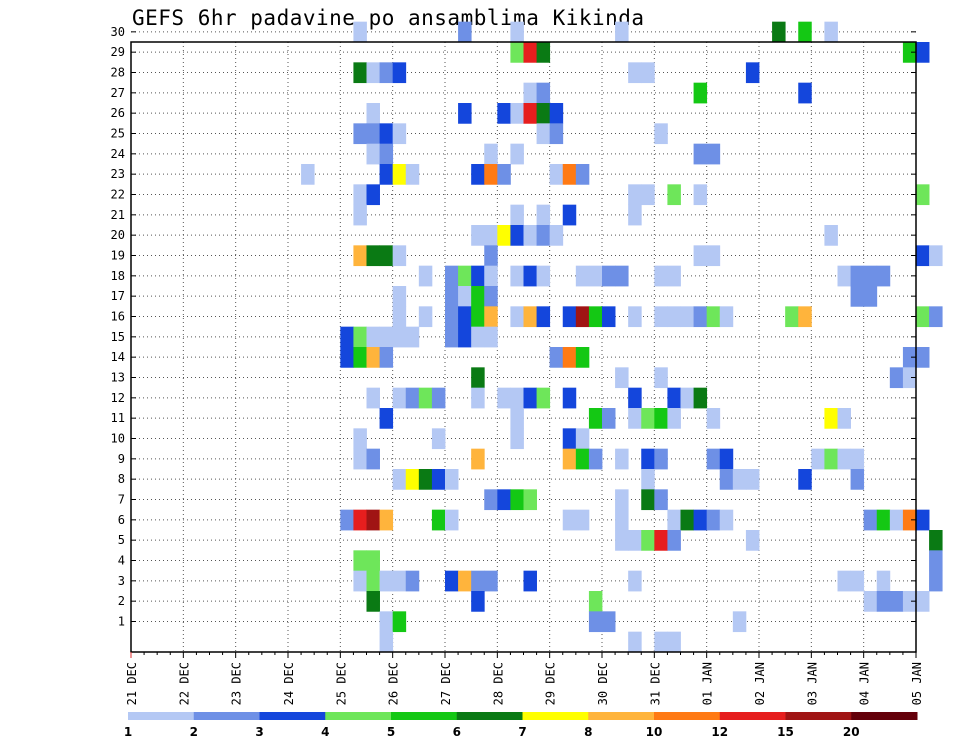 The width and height of the screenshot is (960, 742). What do you see at coordinates (118, 154) in the screenshot?
I see `y-tick-label: 24` at bounding box center [118, 154].